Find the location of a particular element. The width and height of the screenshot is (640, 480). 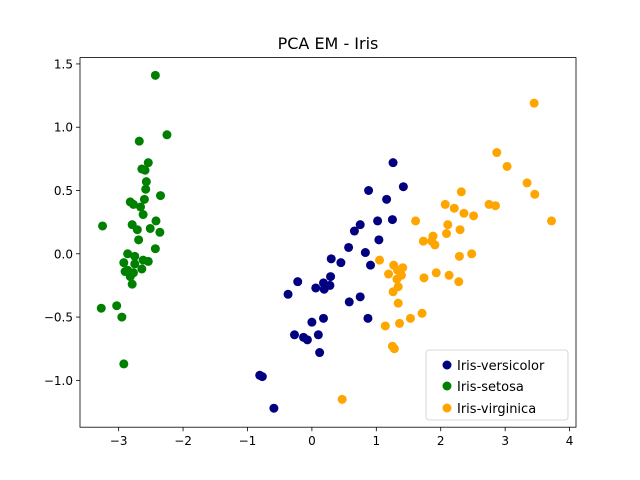

x-tick-label: 1 is located at coordinates (376, 441).